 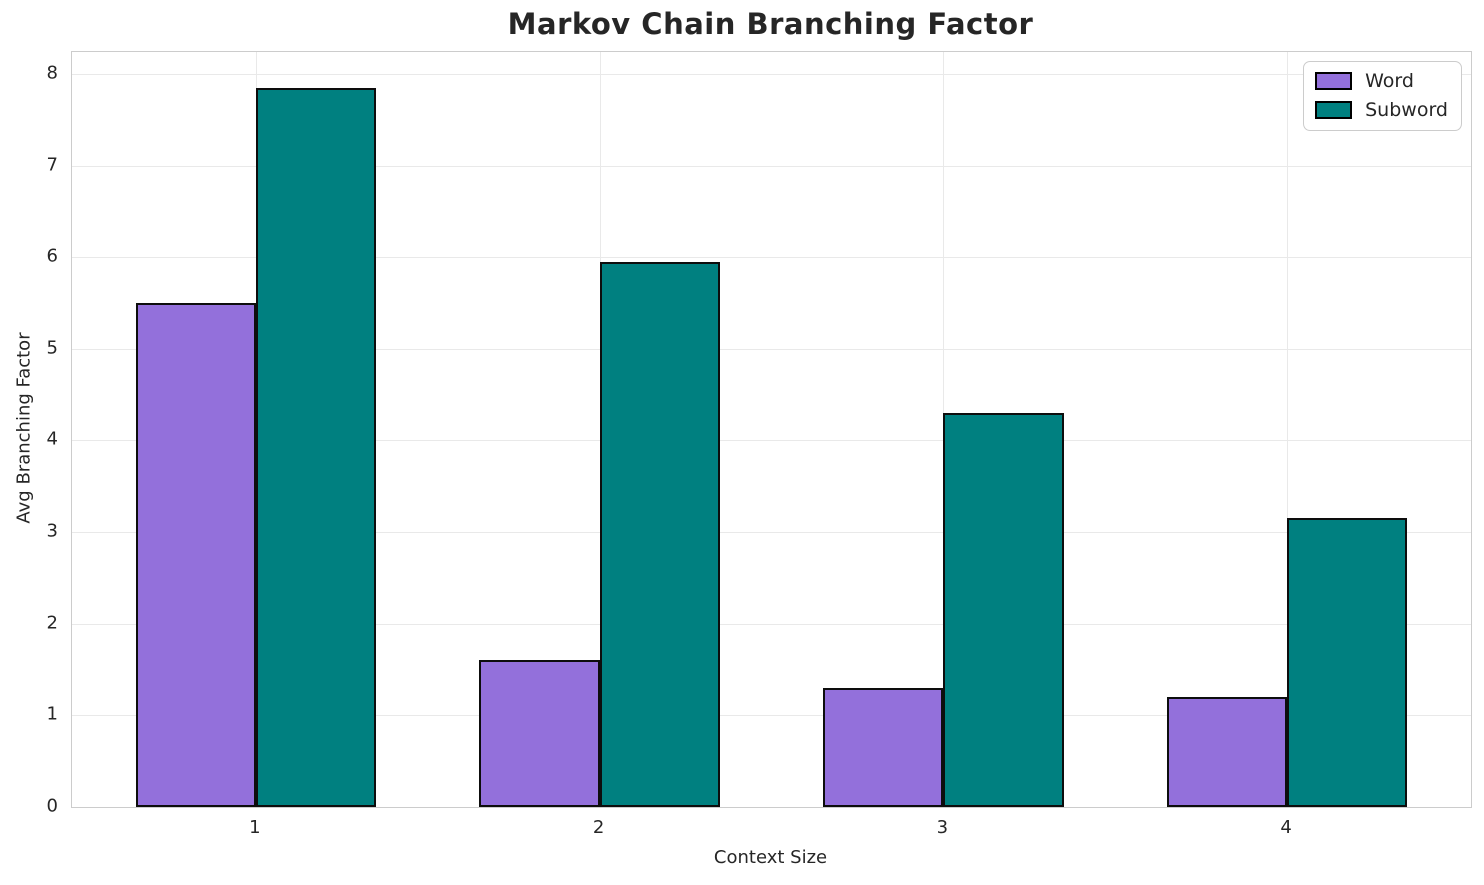 What do you see at coordinates (255, 827) in the screenshot?
I see `xtick-label-1: 1` at bounding box center [255, 827].